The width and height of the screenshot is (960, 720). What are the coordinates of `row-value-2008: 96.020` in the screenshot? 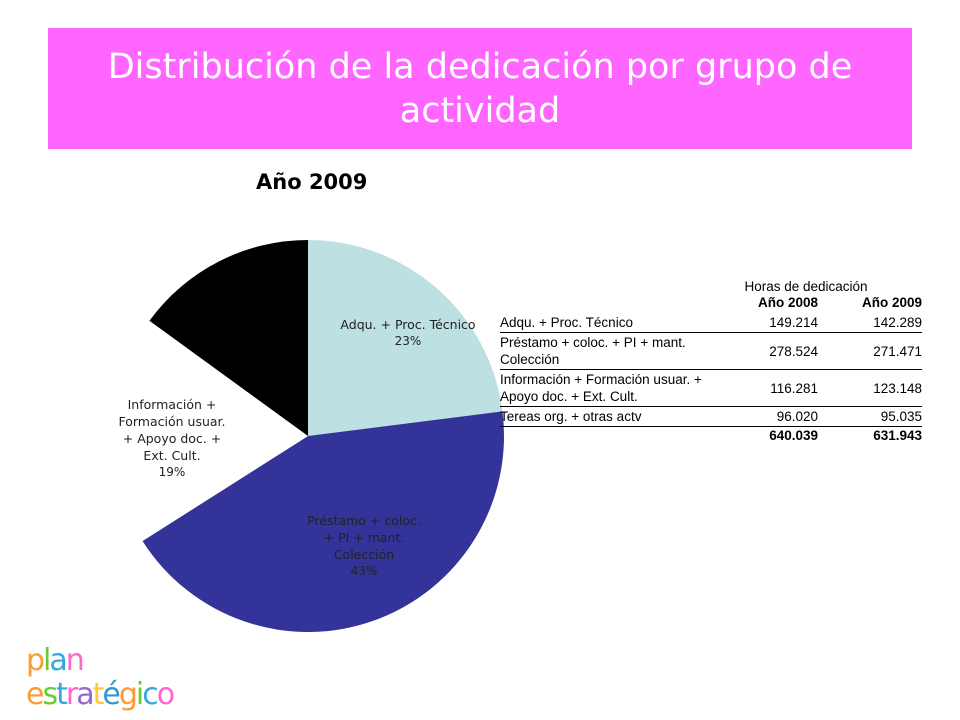 It's located at (797, 416).